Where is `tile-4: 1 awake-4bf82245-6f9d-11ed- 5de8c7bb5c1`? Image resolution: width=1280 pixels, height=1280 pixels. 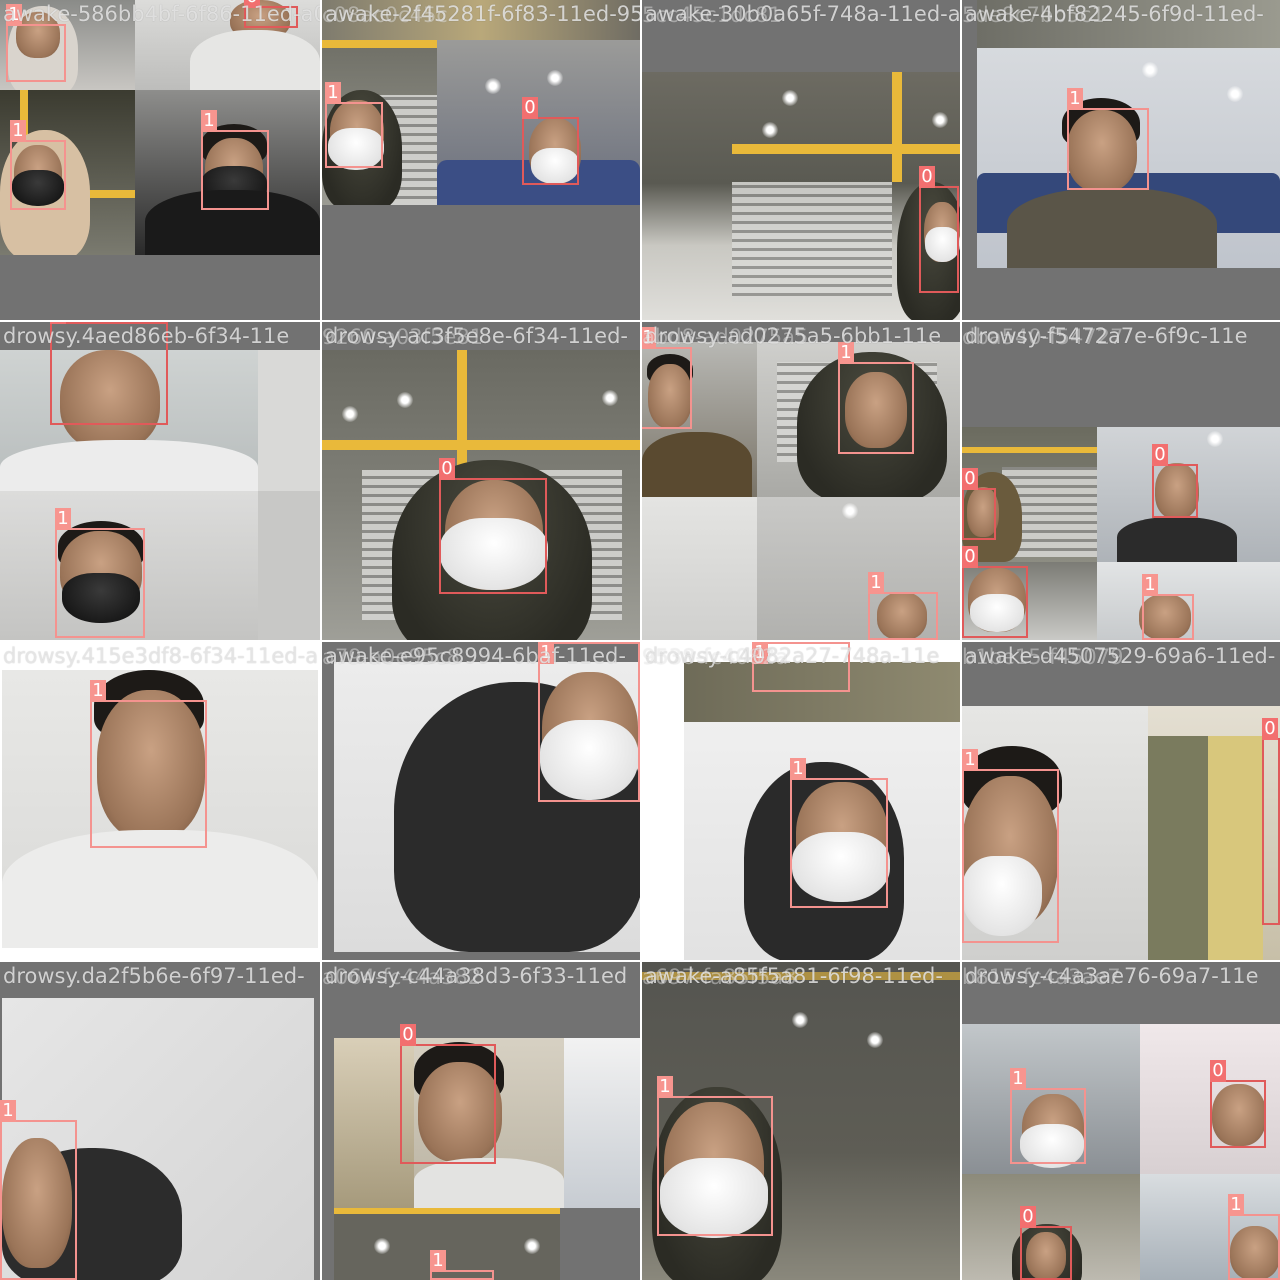
tile-4: 1 awake-4bf82245-6f9d-11ed- 5de8c7bb5c1 is located at coordinates (1121, 160).